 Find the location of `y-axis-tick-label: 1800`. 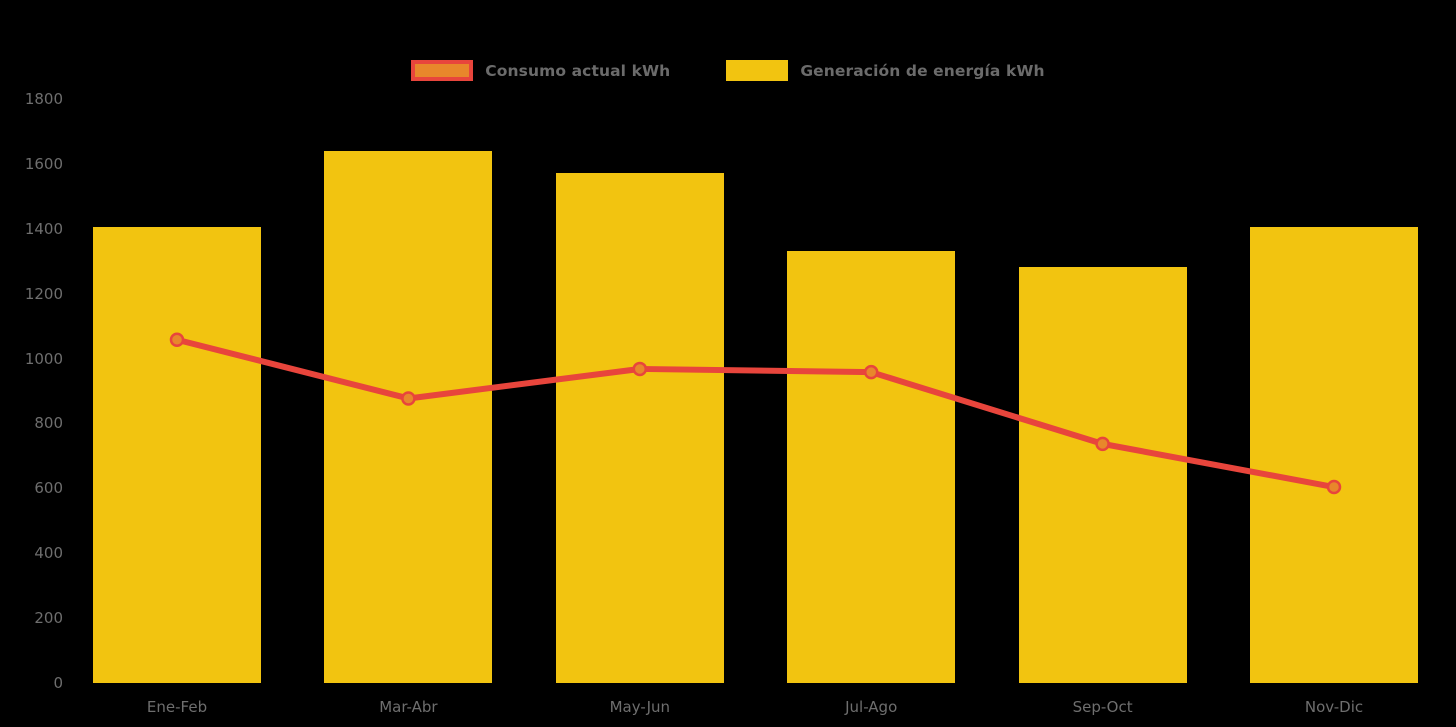

y-axis-tick-label: 1800 is located at coordinates (43, 99).